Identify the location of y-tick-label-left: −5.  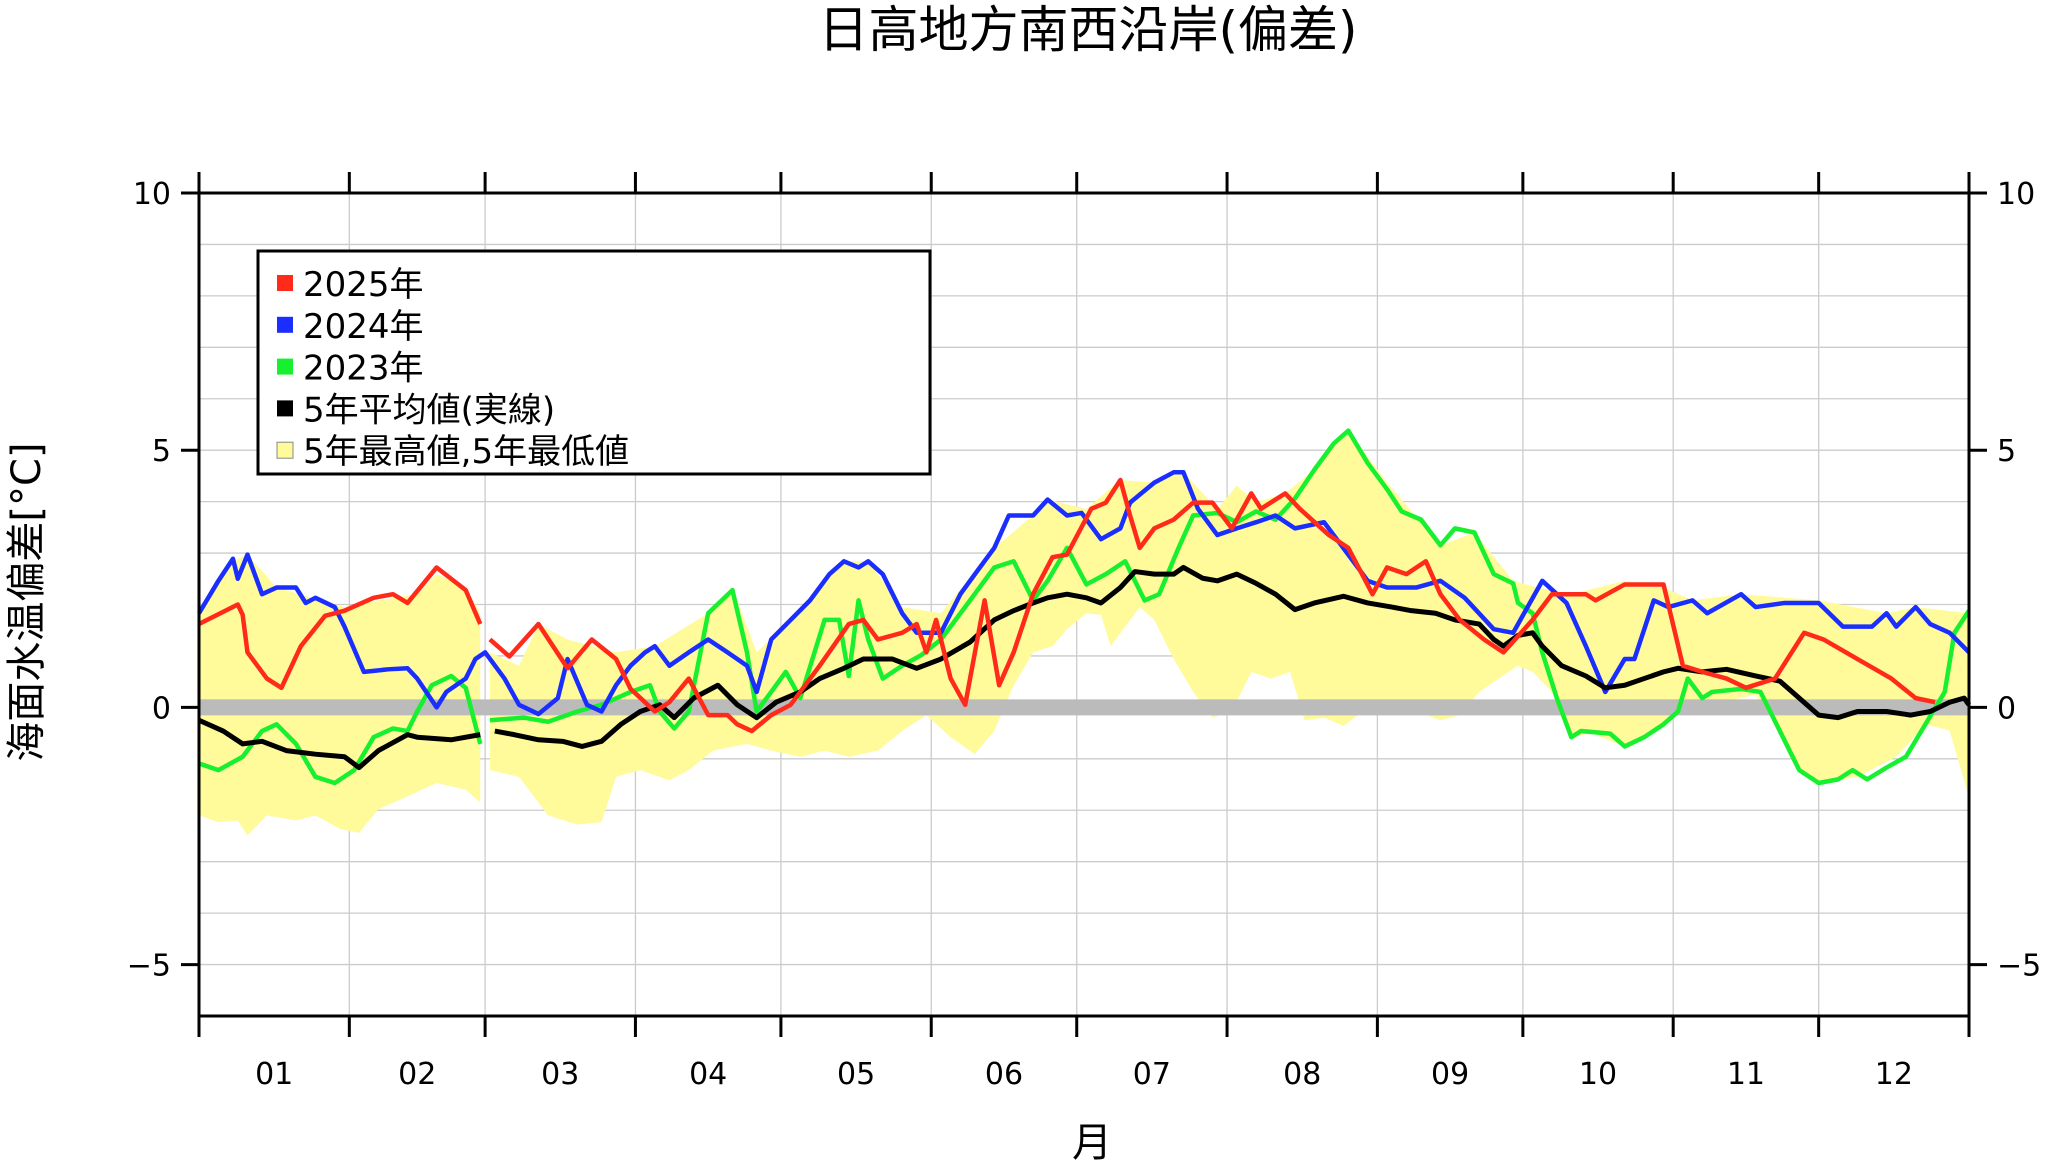
(149, 966).